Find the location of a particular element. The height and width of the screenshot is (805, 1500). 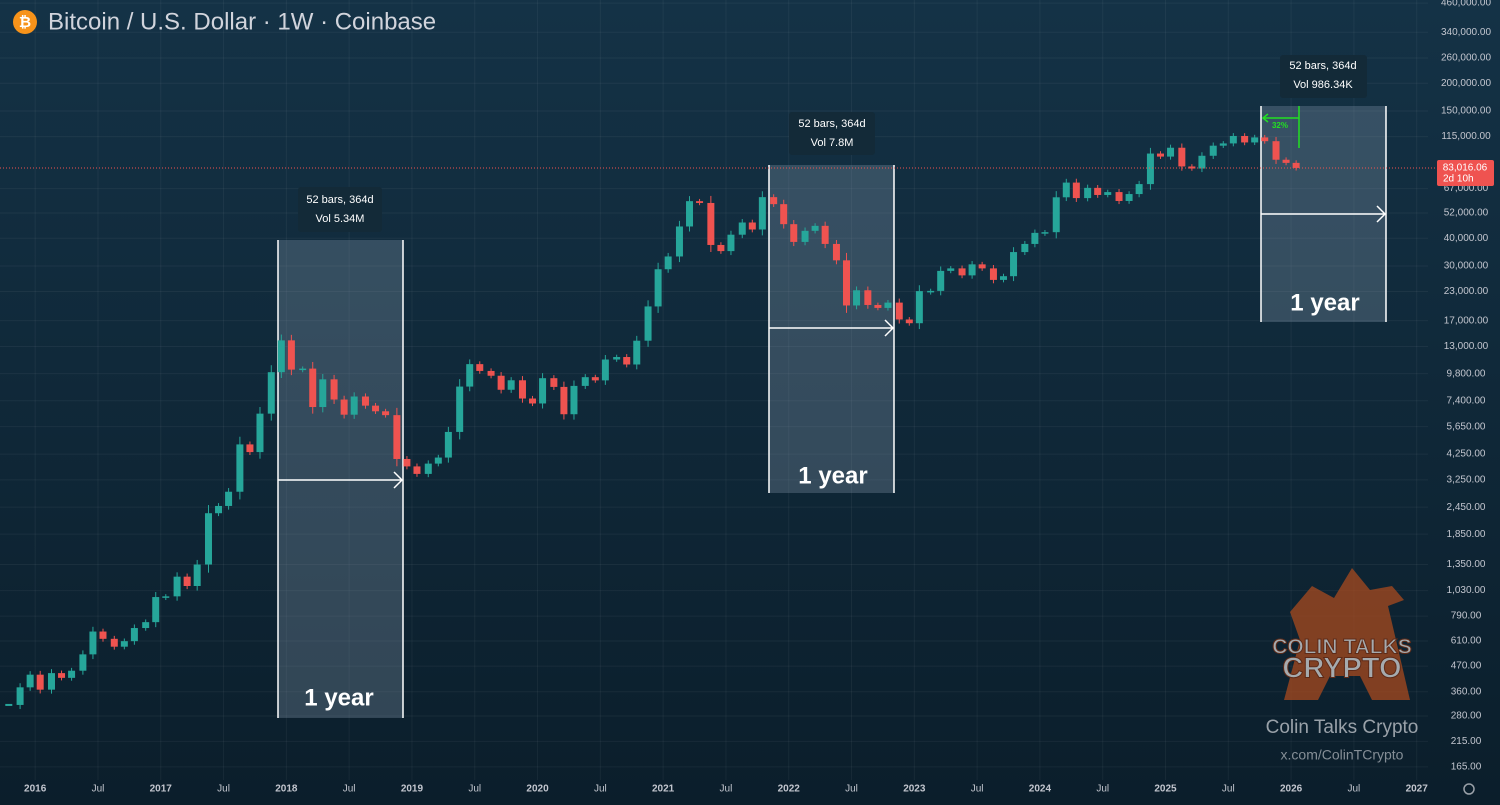

settings-icon is located at coordinates (1469, 789).